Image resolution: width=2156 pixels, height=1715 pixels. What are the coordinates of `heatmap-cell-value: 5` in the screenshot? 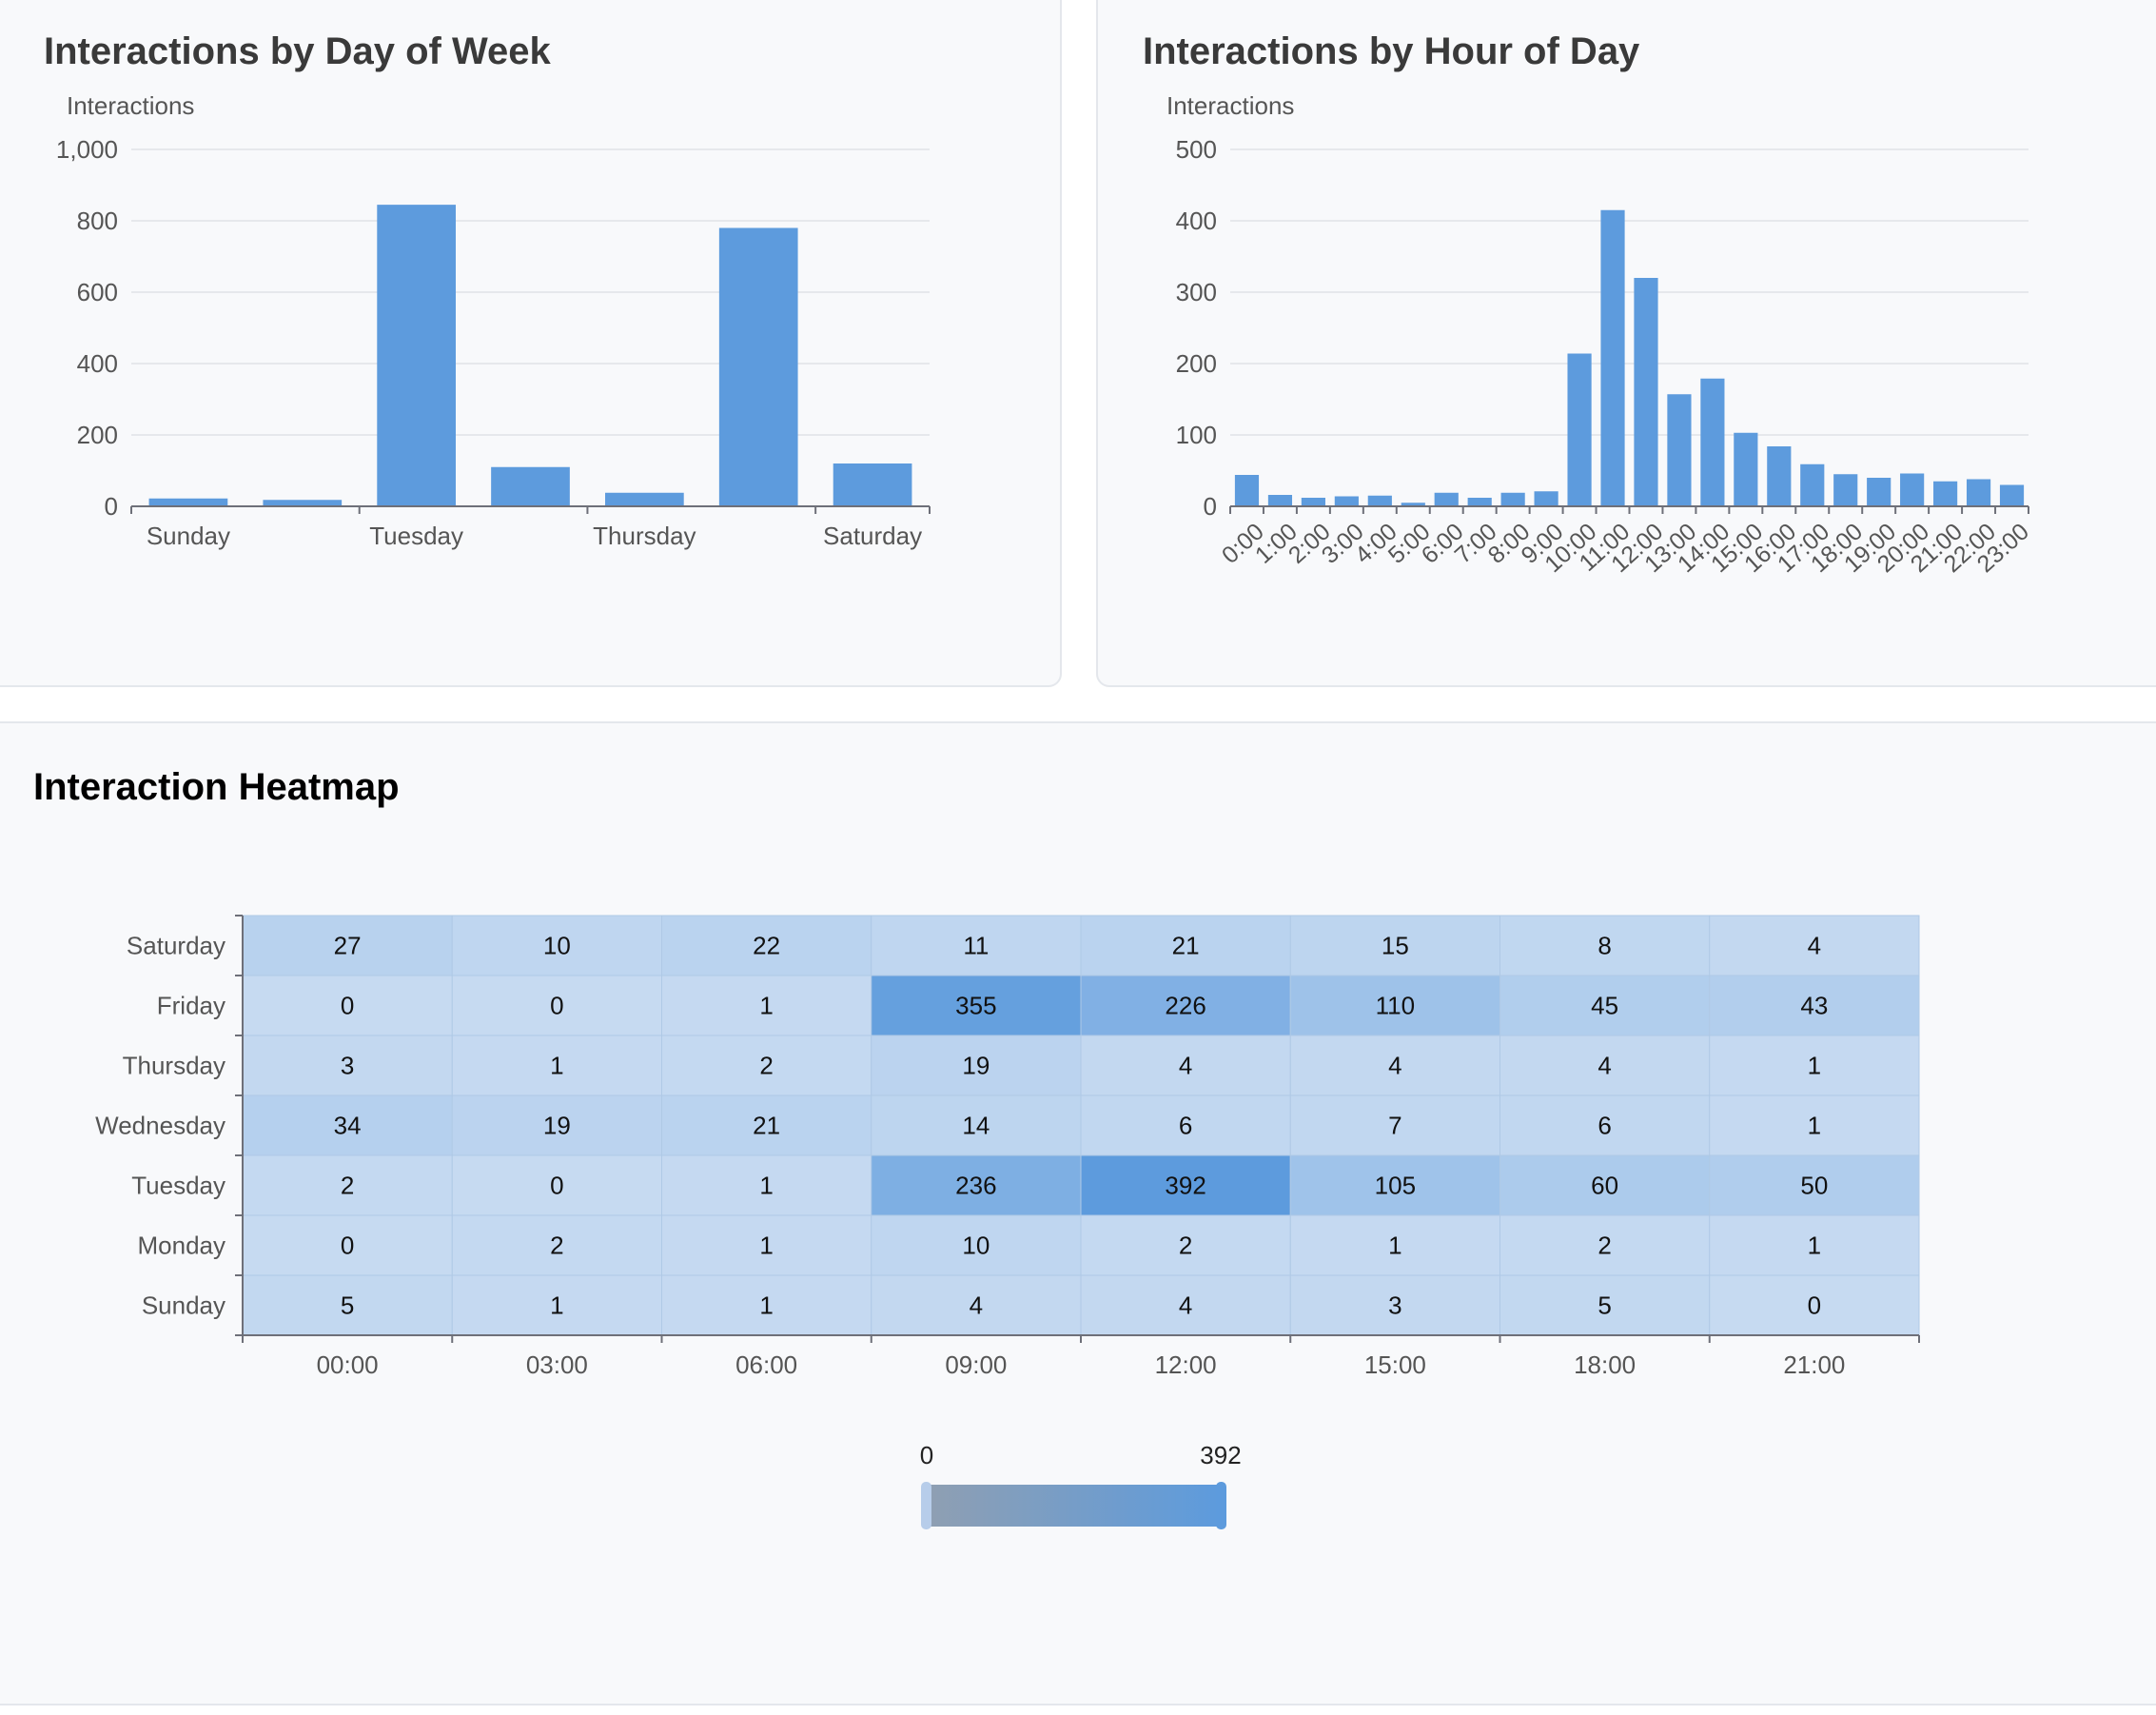 It's located at (1604, 1305).